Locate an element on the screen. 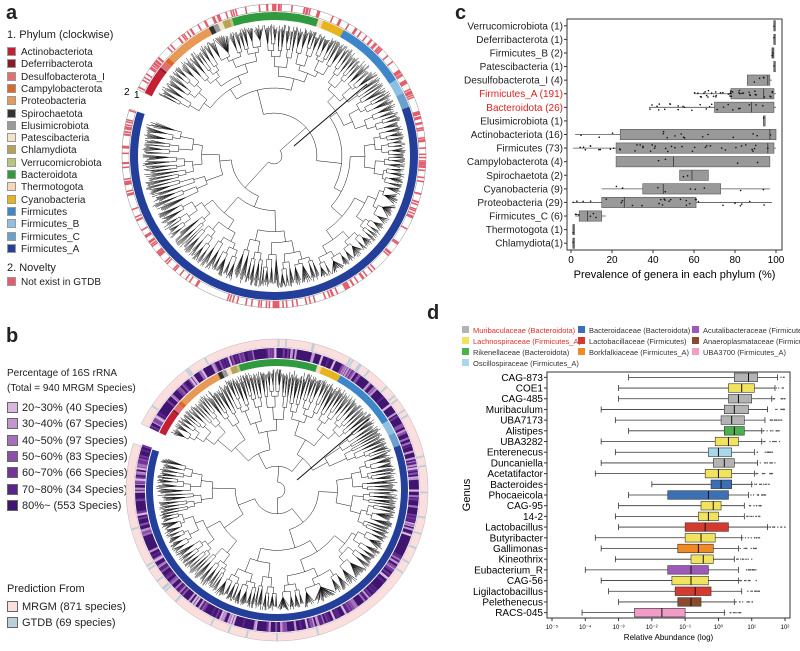 The width and height of the screenshot is (800, 651). genus-label-d: CAG-56 is located at coordinates (525, 581).